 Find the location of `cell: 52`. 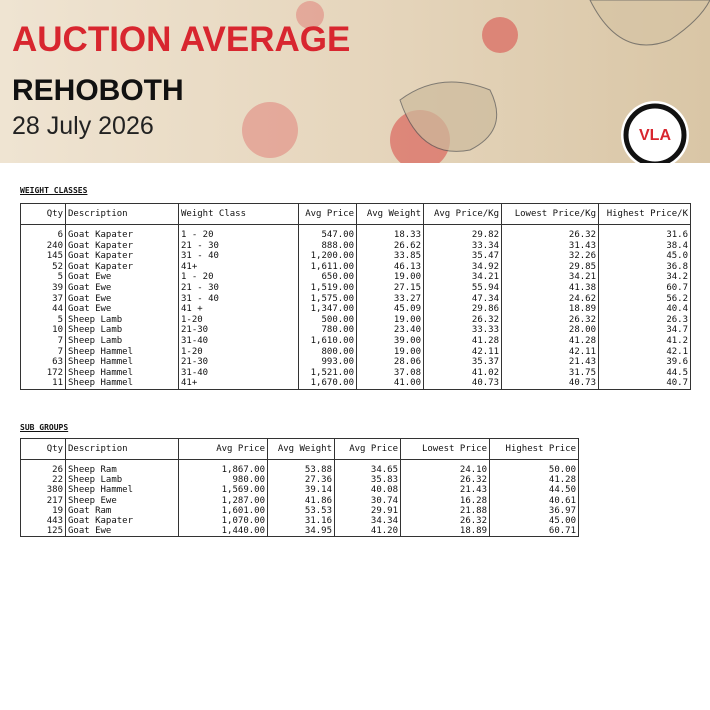

cell: 52 is located at coordinates (43, 267).